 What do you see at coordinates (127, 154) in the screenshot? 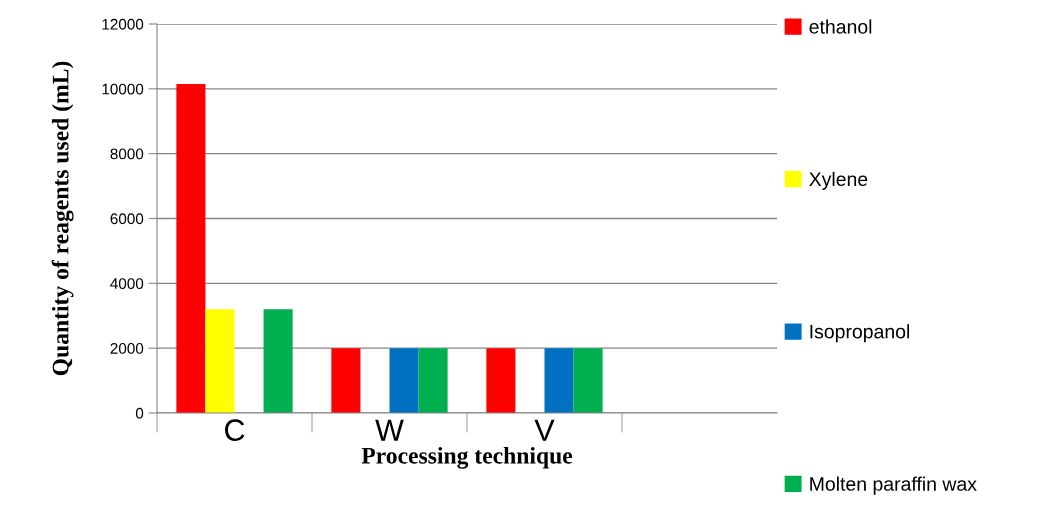
I see `y-tick-label: 8000` at bounding box center [127, 154].